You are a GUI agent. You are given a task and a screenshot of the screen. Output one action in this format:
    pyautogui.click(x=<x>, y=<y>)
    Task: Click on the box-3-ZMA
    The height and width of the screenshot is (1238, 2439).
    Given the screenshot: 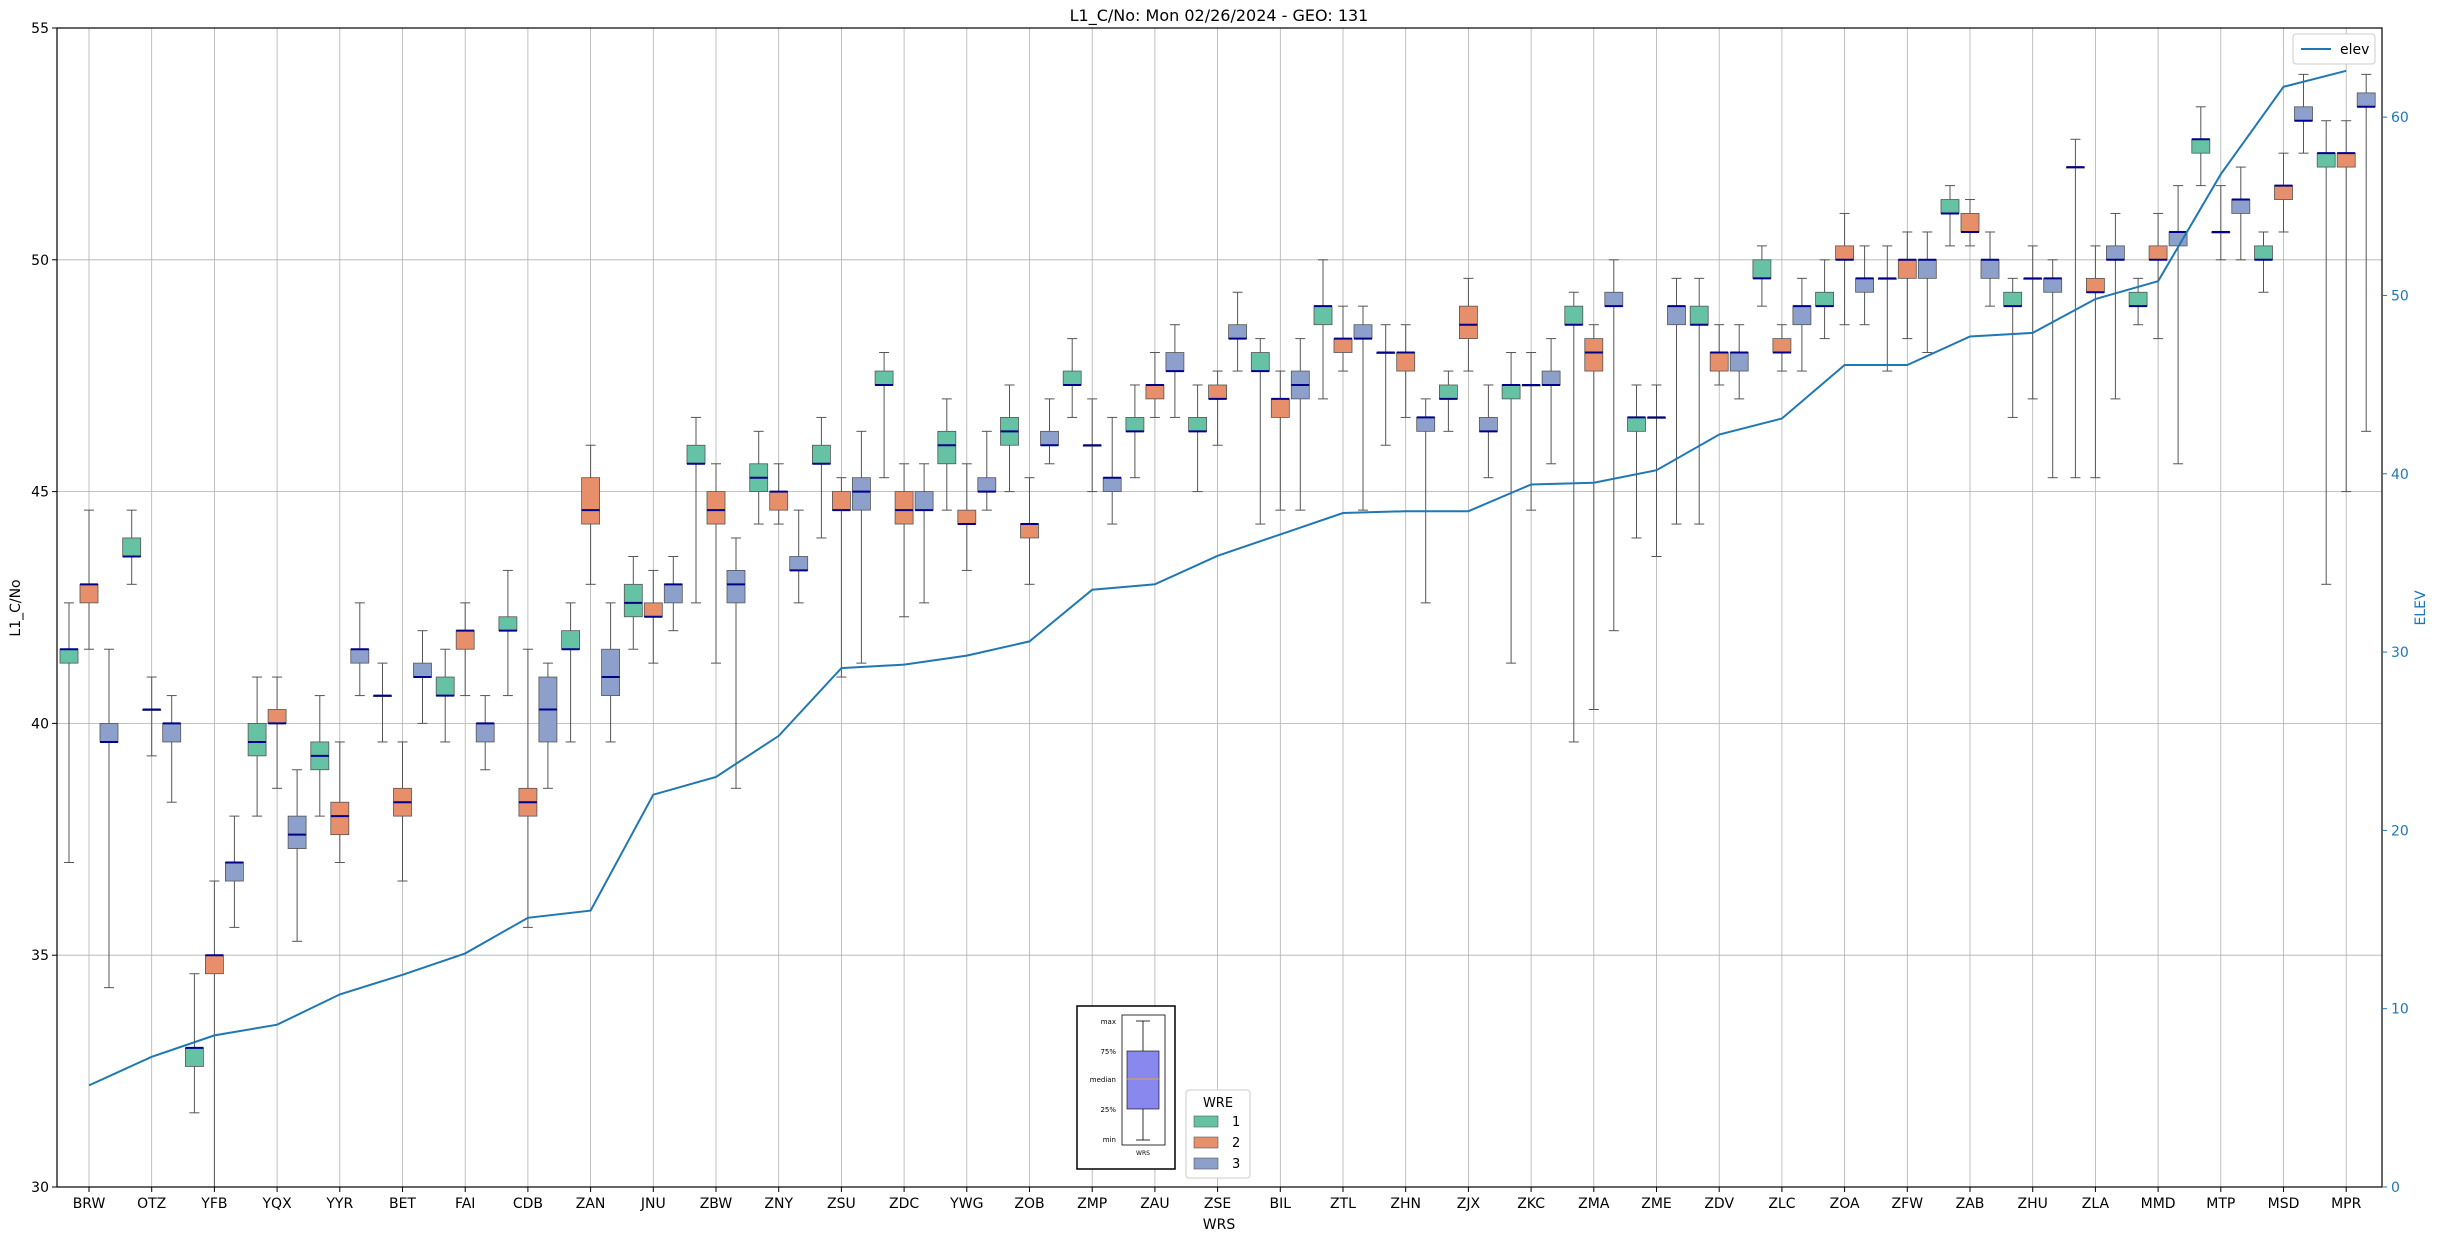 What is the action you would take?
    pyautogui.click(x=1614, y=445)
    